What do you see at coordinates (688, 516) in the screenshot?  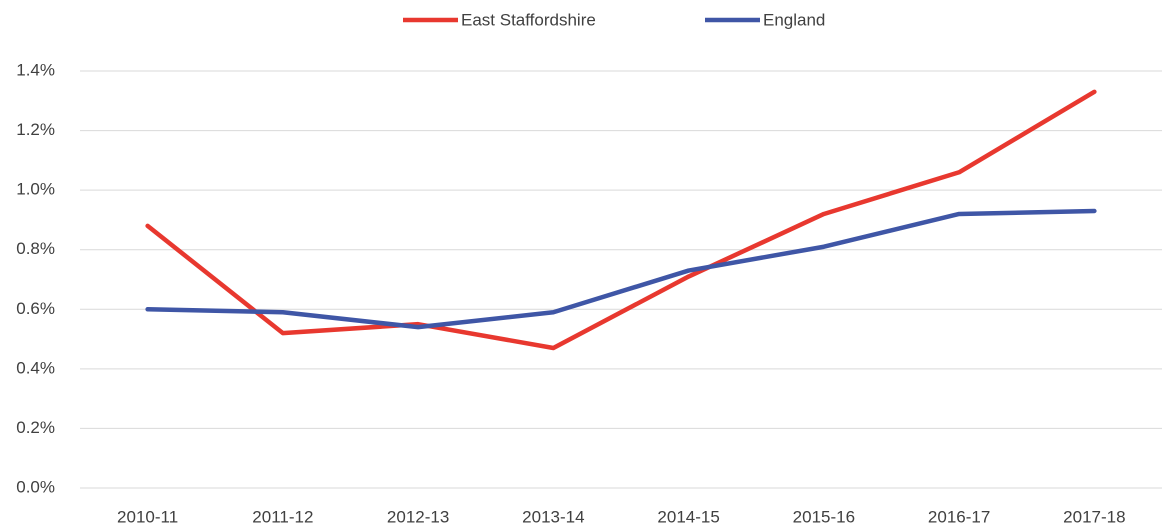 I see `x-tick-label: 2014-15` at bounding box center [688, 516].